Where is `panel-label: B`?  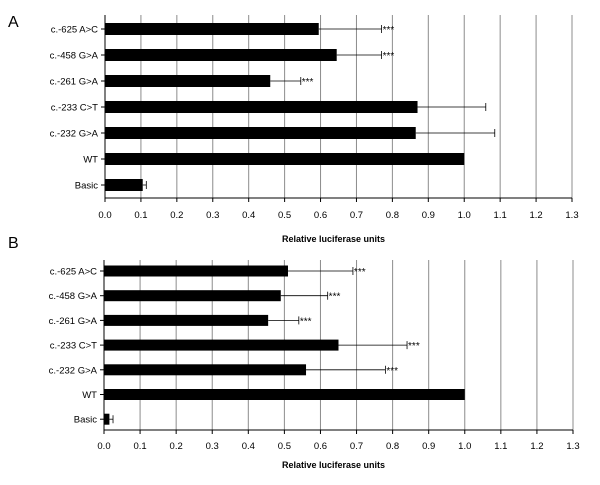
panel-label: B is located at coordinates (13, 243).